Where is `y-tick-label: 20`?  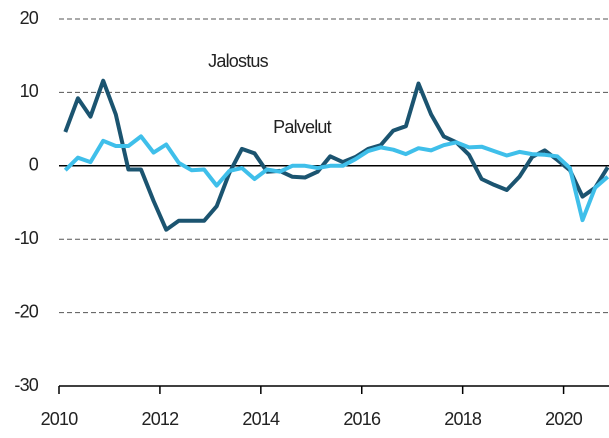 y-tick-label: 20 is located at coordinates (29, 18).